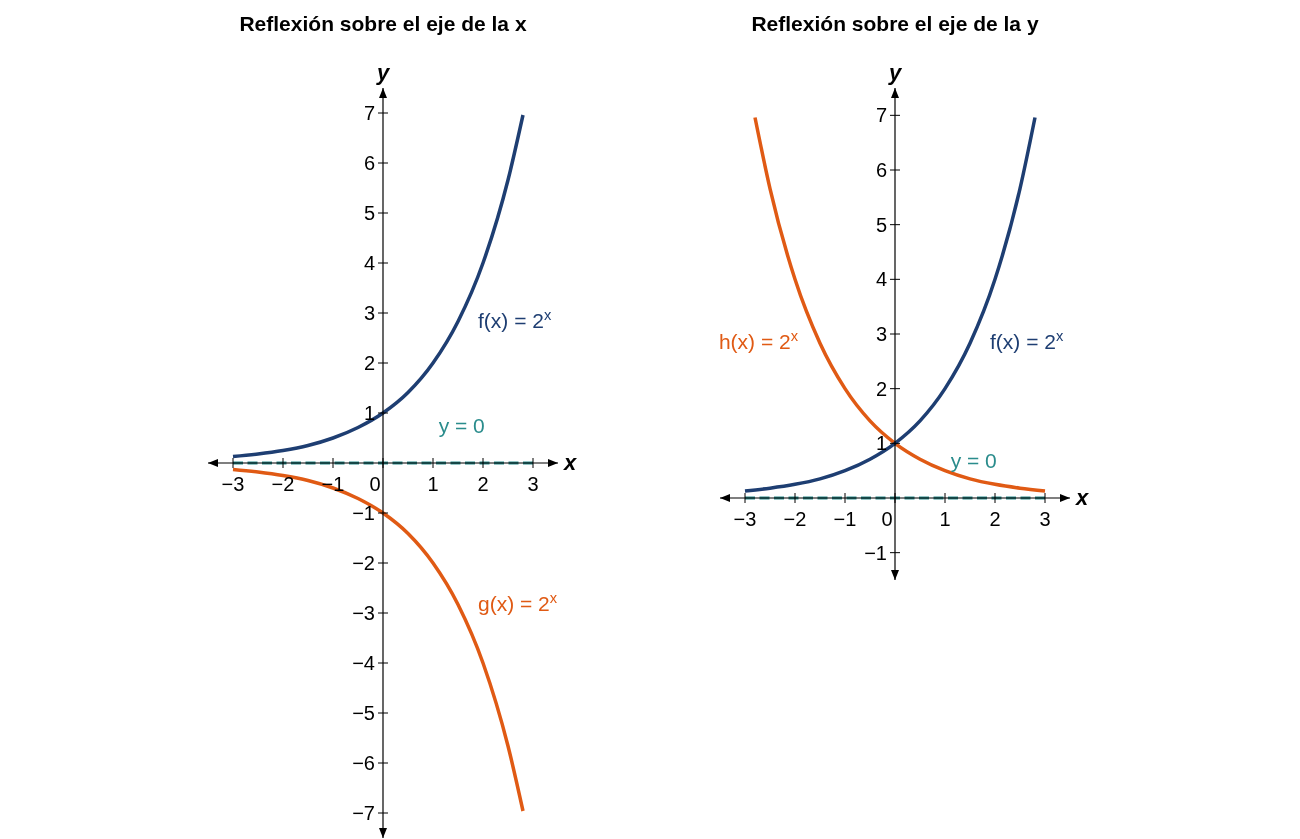 Image resolution: width=1300 pixels, height=839 pixels. What do you see at coordinates (363, 613) in the screenshot?
I see `y-tick-label: −3` at bounding box center [363, 613].